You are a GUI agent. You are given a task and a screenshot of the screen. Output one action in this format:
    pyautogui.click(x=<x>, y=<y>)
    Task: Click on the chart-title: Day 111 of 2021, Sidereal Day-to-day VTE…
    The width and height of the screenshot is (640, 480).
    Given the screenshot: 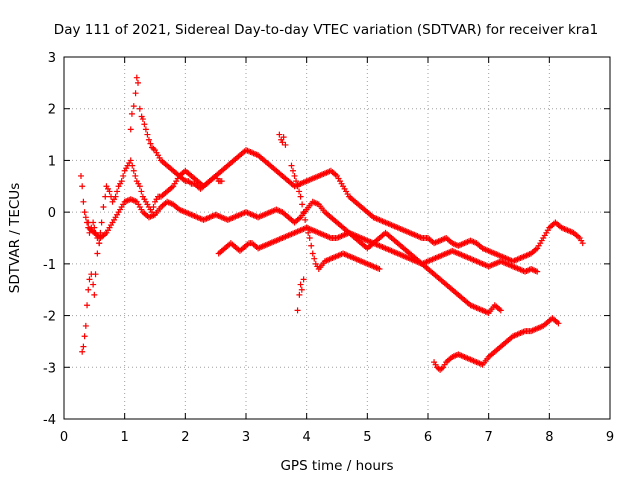 What is the action you would take?
    pyautogui.click(x=326, y=30)
    